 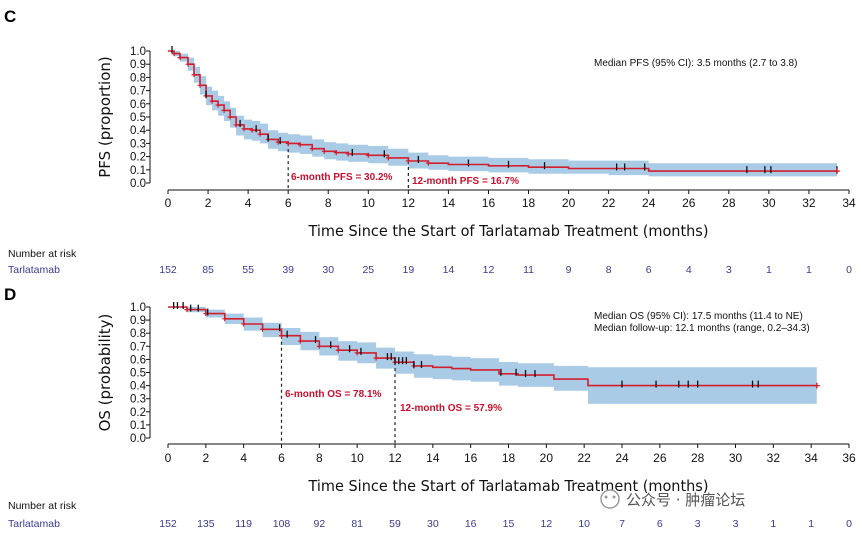 I want to click on risk-count: 0, so click(x=849, y=270).